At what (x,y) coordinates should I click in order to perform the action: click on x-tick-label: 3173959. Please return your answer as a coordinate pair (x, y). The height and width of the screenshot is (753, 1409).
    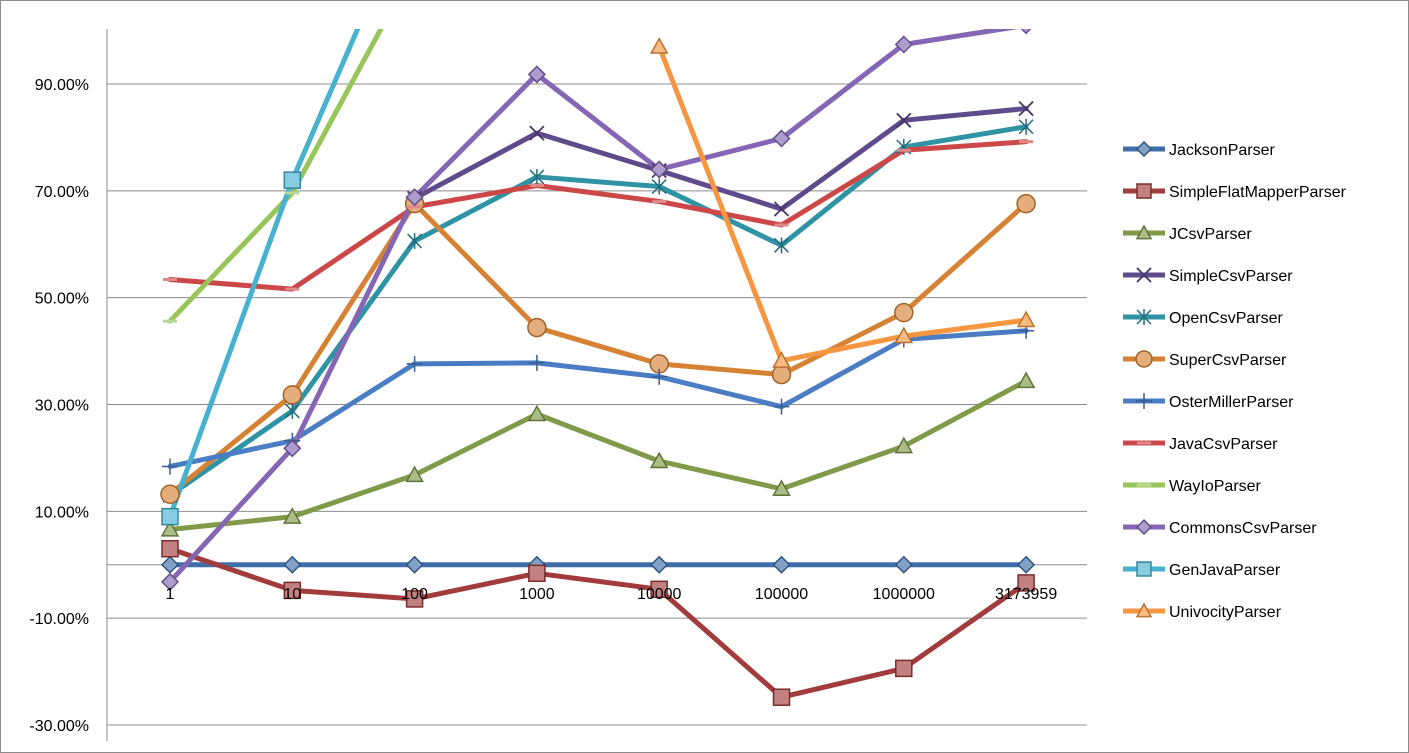
    Looking at the image, I should click on (1026, 594).